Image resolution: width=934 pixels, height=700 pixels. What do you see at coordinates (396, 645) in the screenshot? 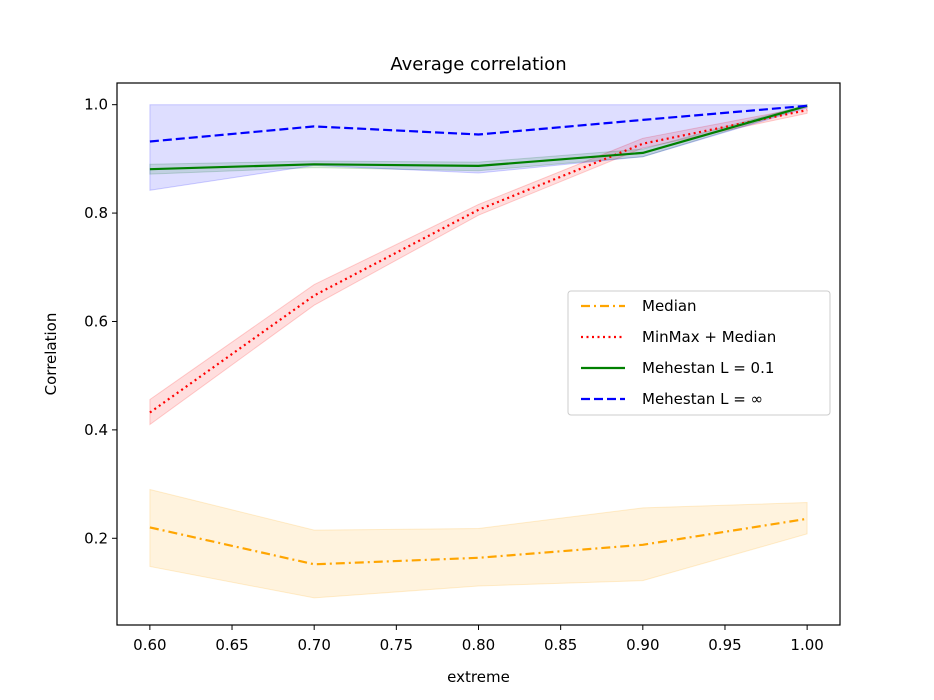
I see `x-tick-label: 0.75` at bounding box center [396, 645].